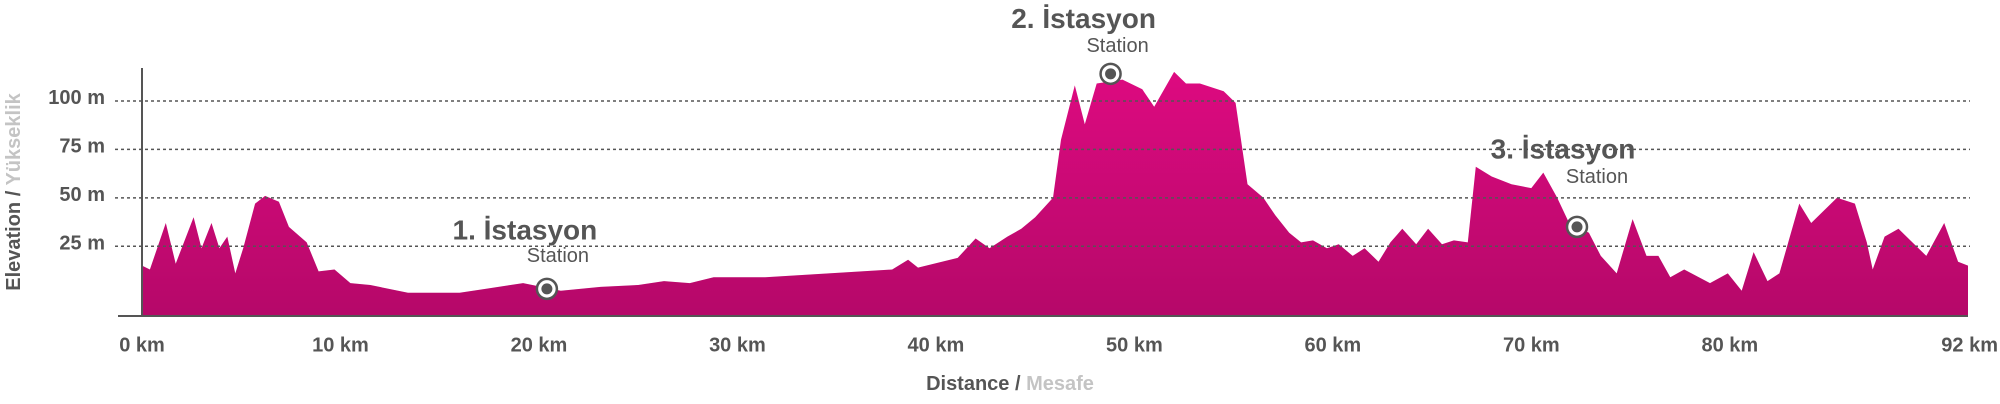  I want to click on x-tick-label: 0 km, so click(142, 345).